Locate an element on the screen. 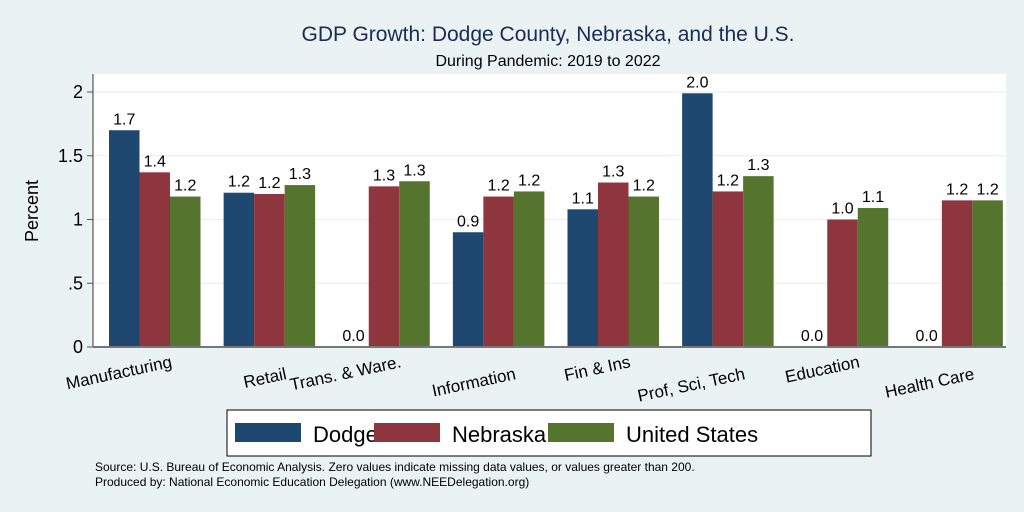 This screenshot has height=512, width=1024. bar-value-label: 0.9 is located at coordinates (468, 221).